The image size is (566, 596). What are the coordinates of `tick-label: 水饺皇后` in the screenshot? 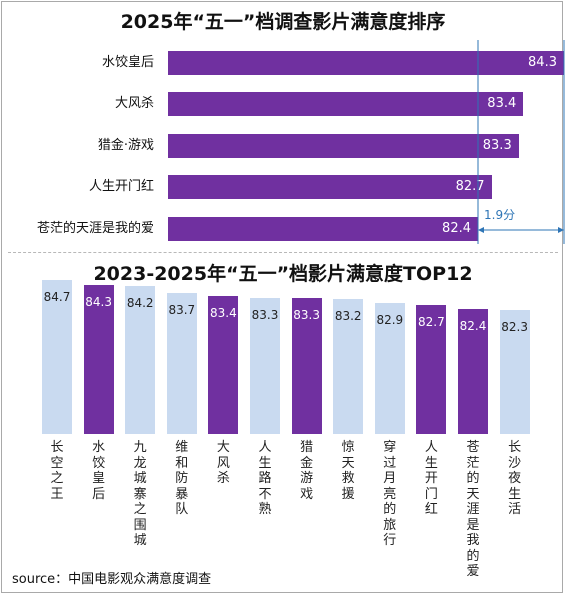 It's located at (99, 471).